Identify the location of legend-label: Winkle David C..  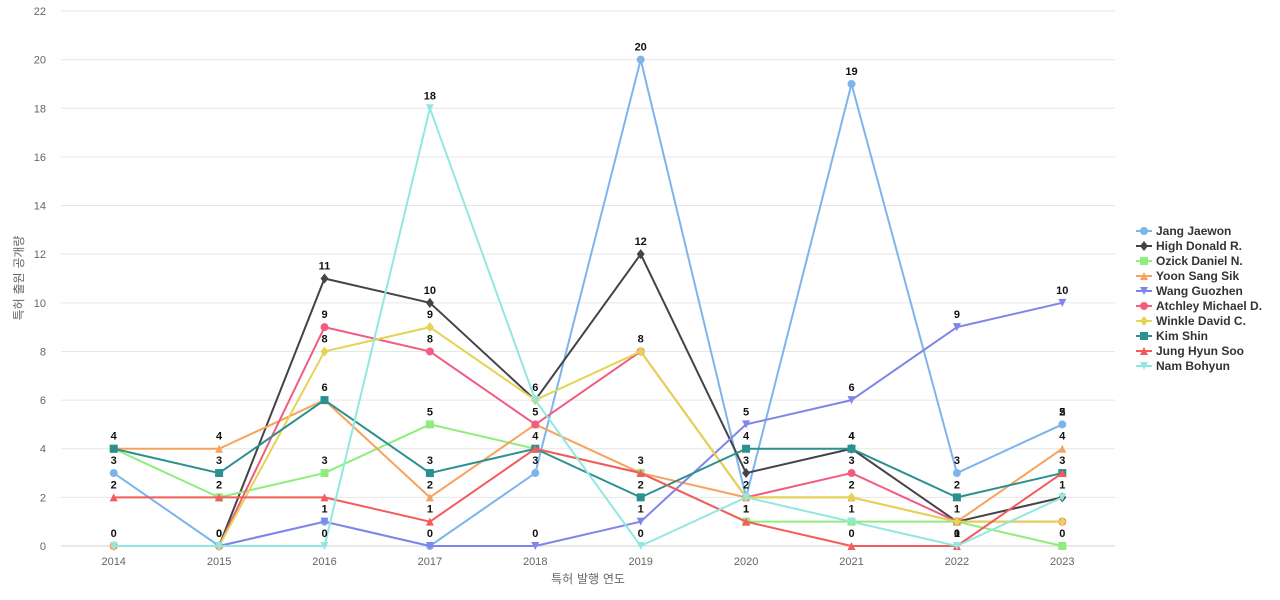
(1201, 321).